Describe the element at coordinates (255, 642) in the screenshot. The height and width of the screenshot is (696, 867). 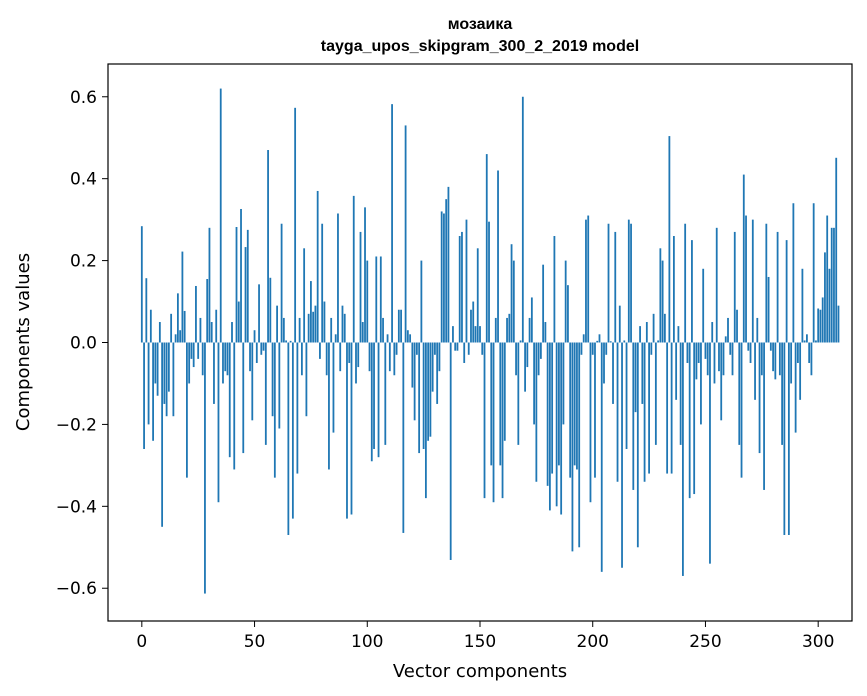
I see `x-tick-label: 50` at that location.